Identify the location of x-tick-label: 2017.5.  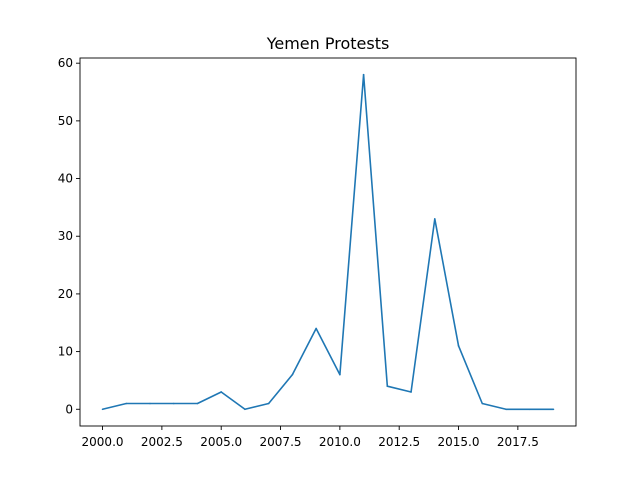
(518, 442).